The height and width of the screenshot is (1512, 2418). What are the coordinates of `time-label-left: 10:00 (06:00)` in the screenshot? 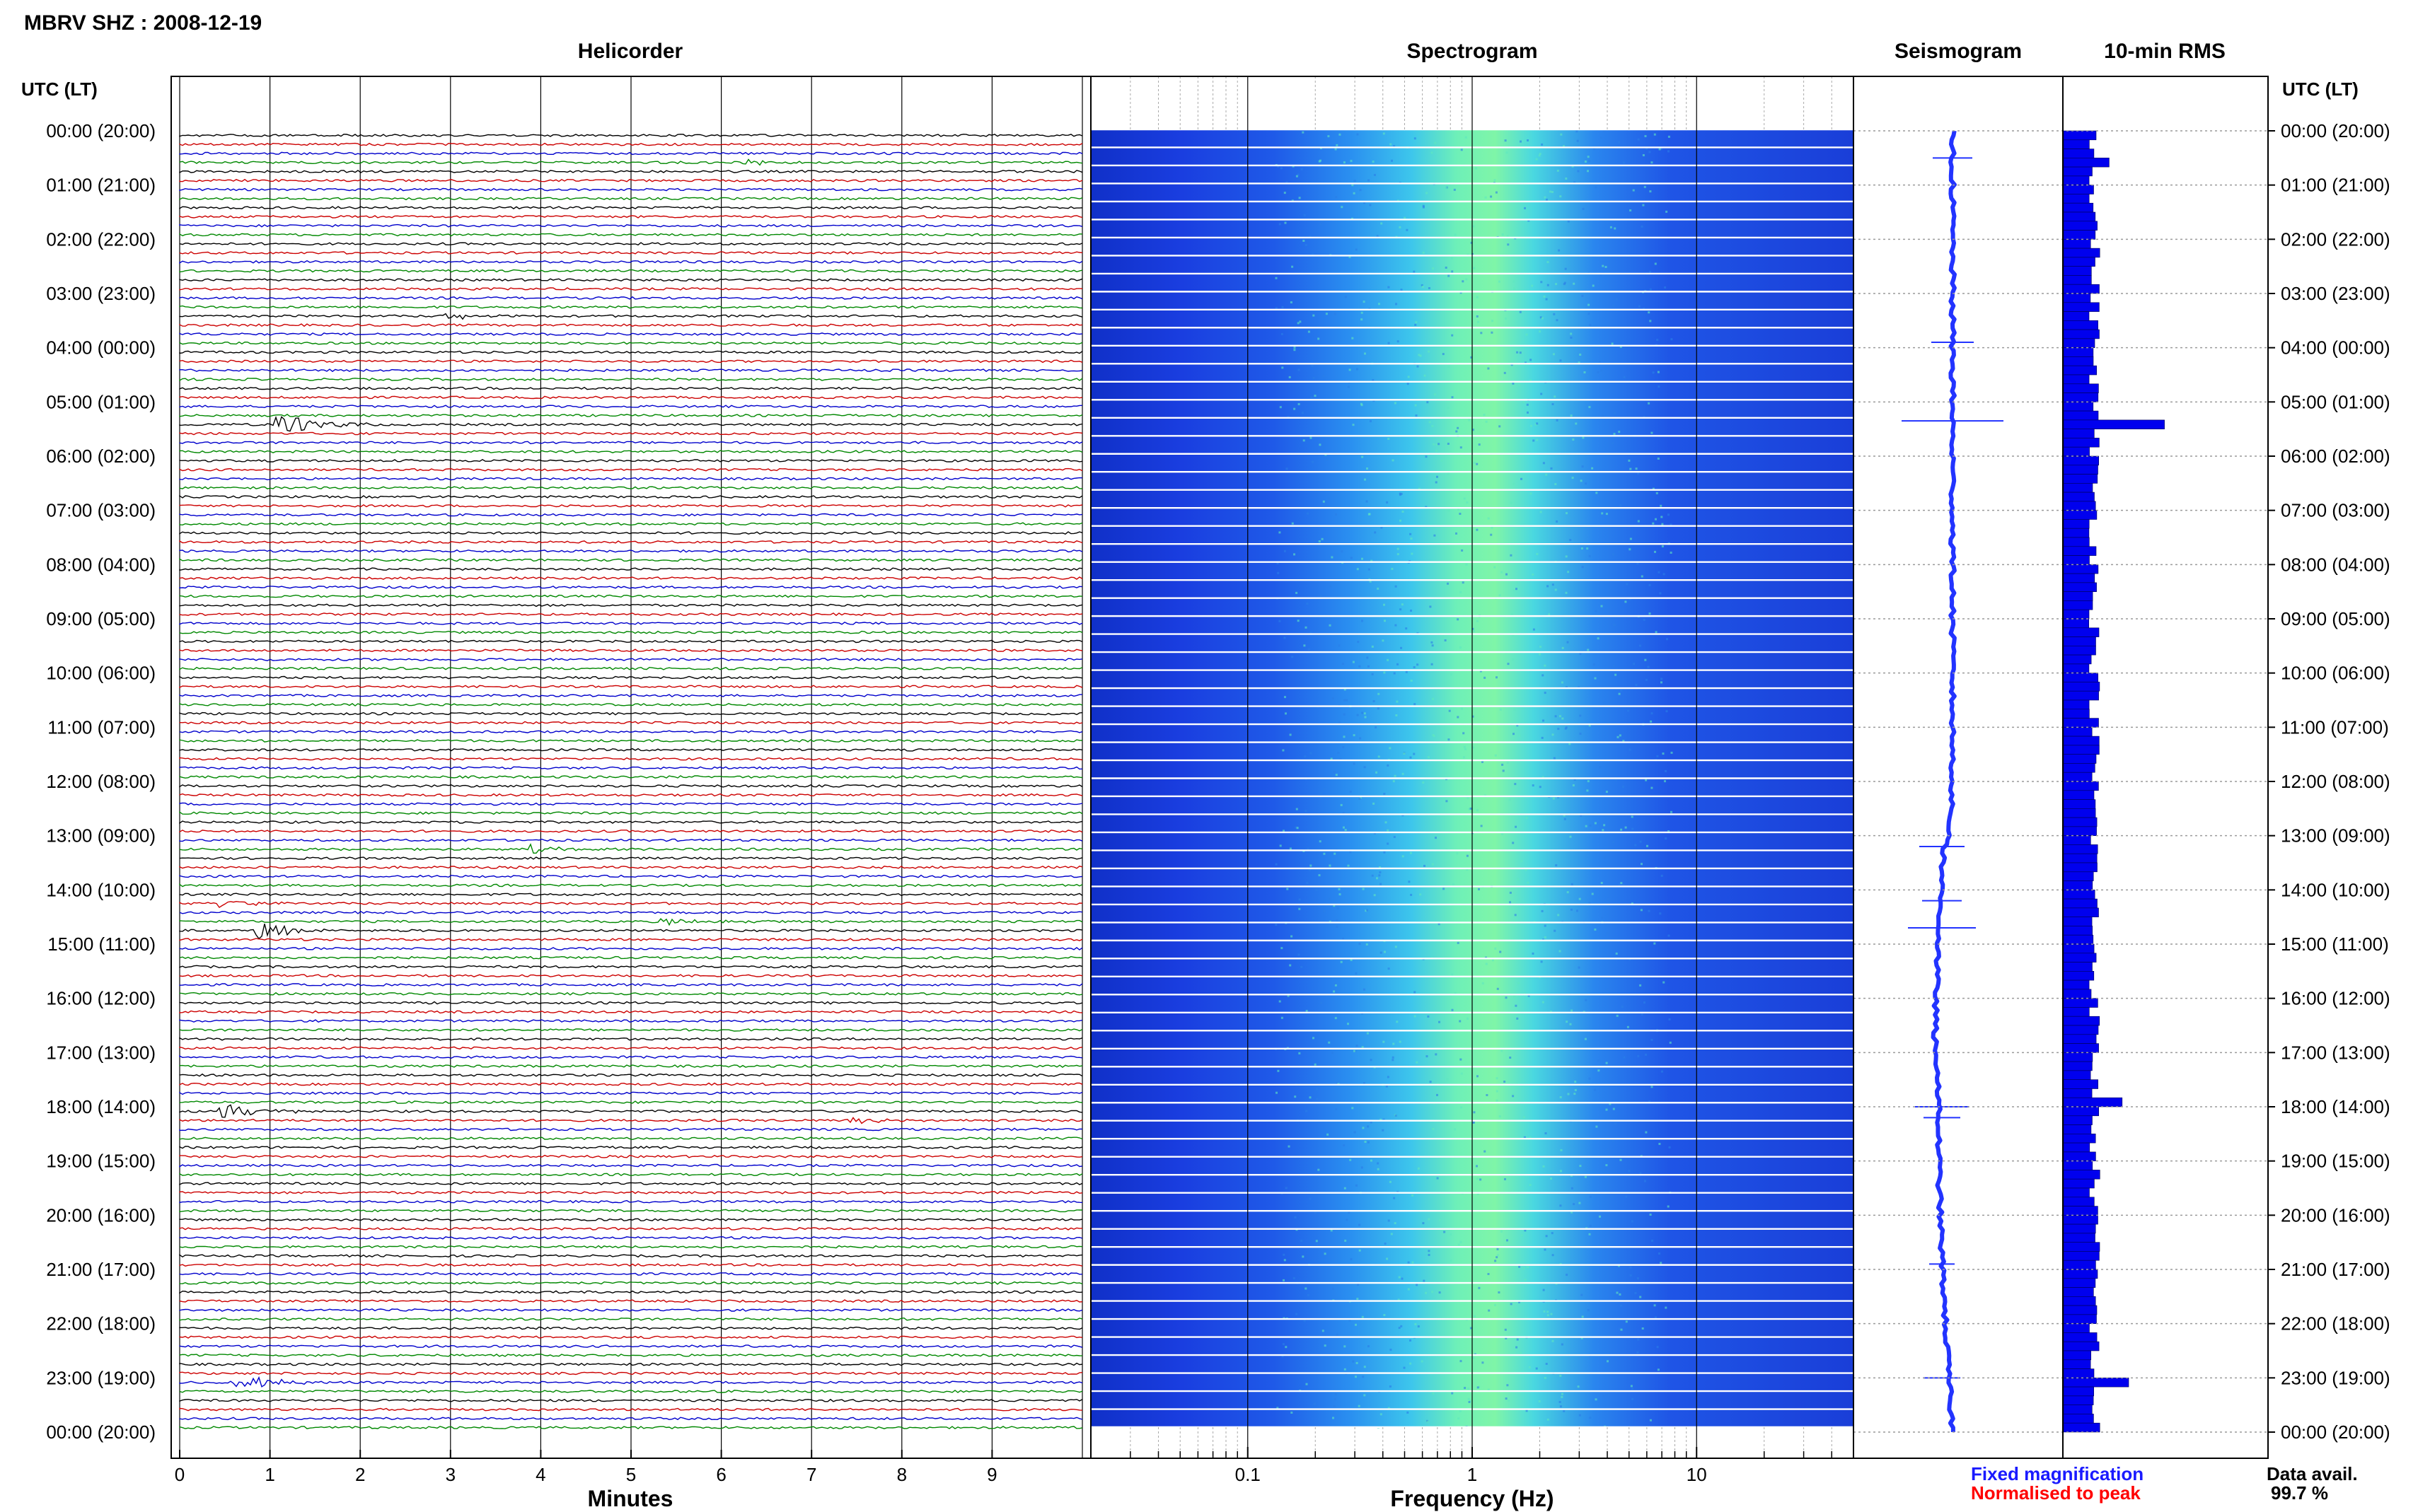 It's located at (101, 673).